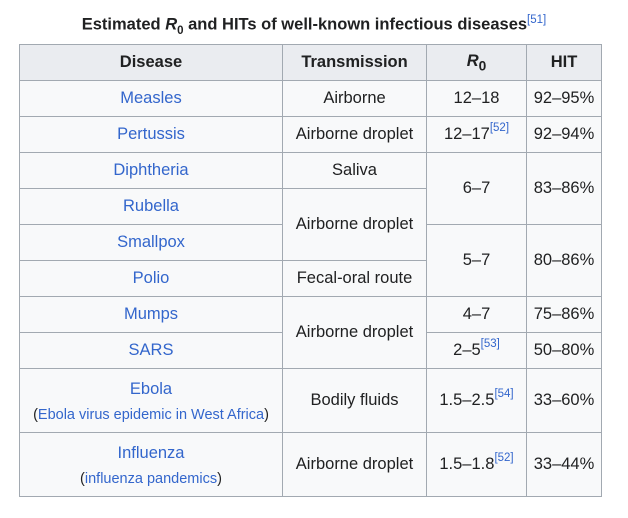  I want to click on r0-cell: 2–5[53], so click(476, 350).